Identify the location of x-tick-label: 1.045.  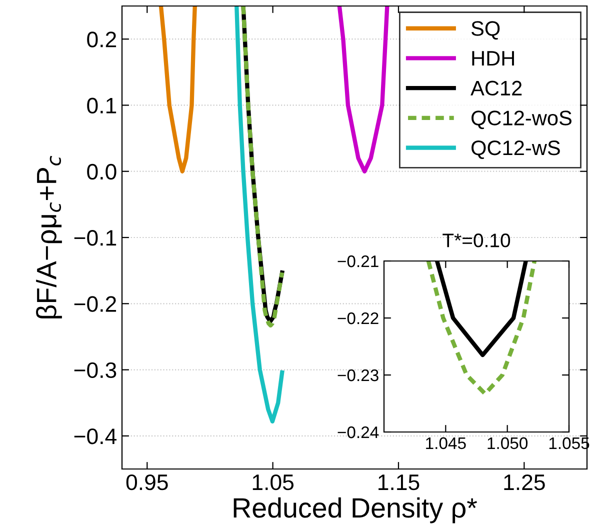
(446, 443).